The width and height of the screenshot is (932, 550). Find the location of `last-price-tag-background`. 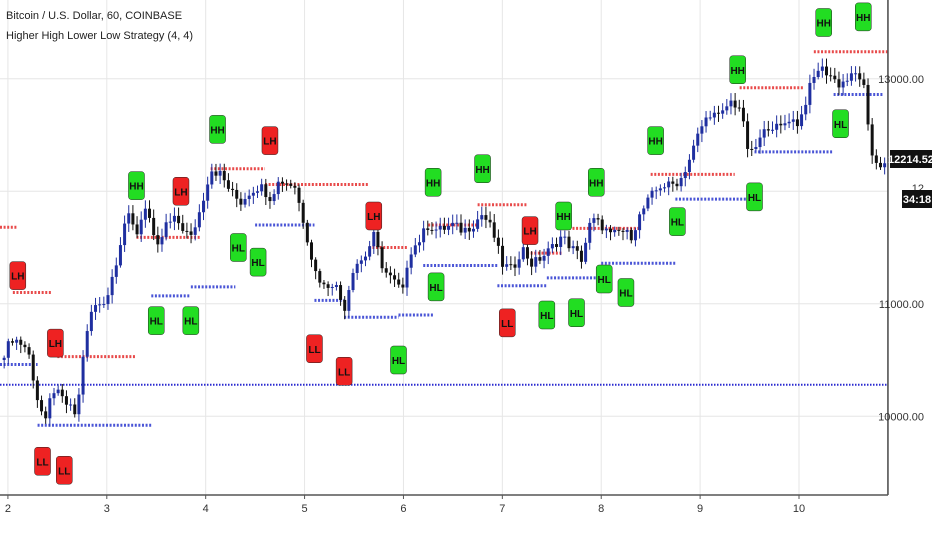

last-price-tag-background is located at coordinates (911, 159).